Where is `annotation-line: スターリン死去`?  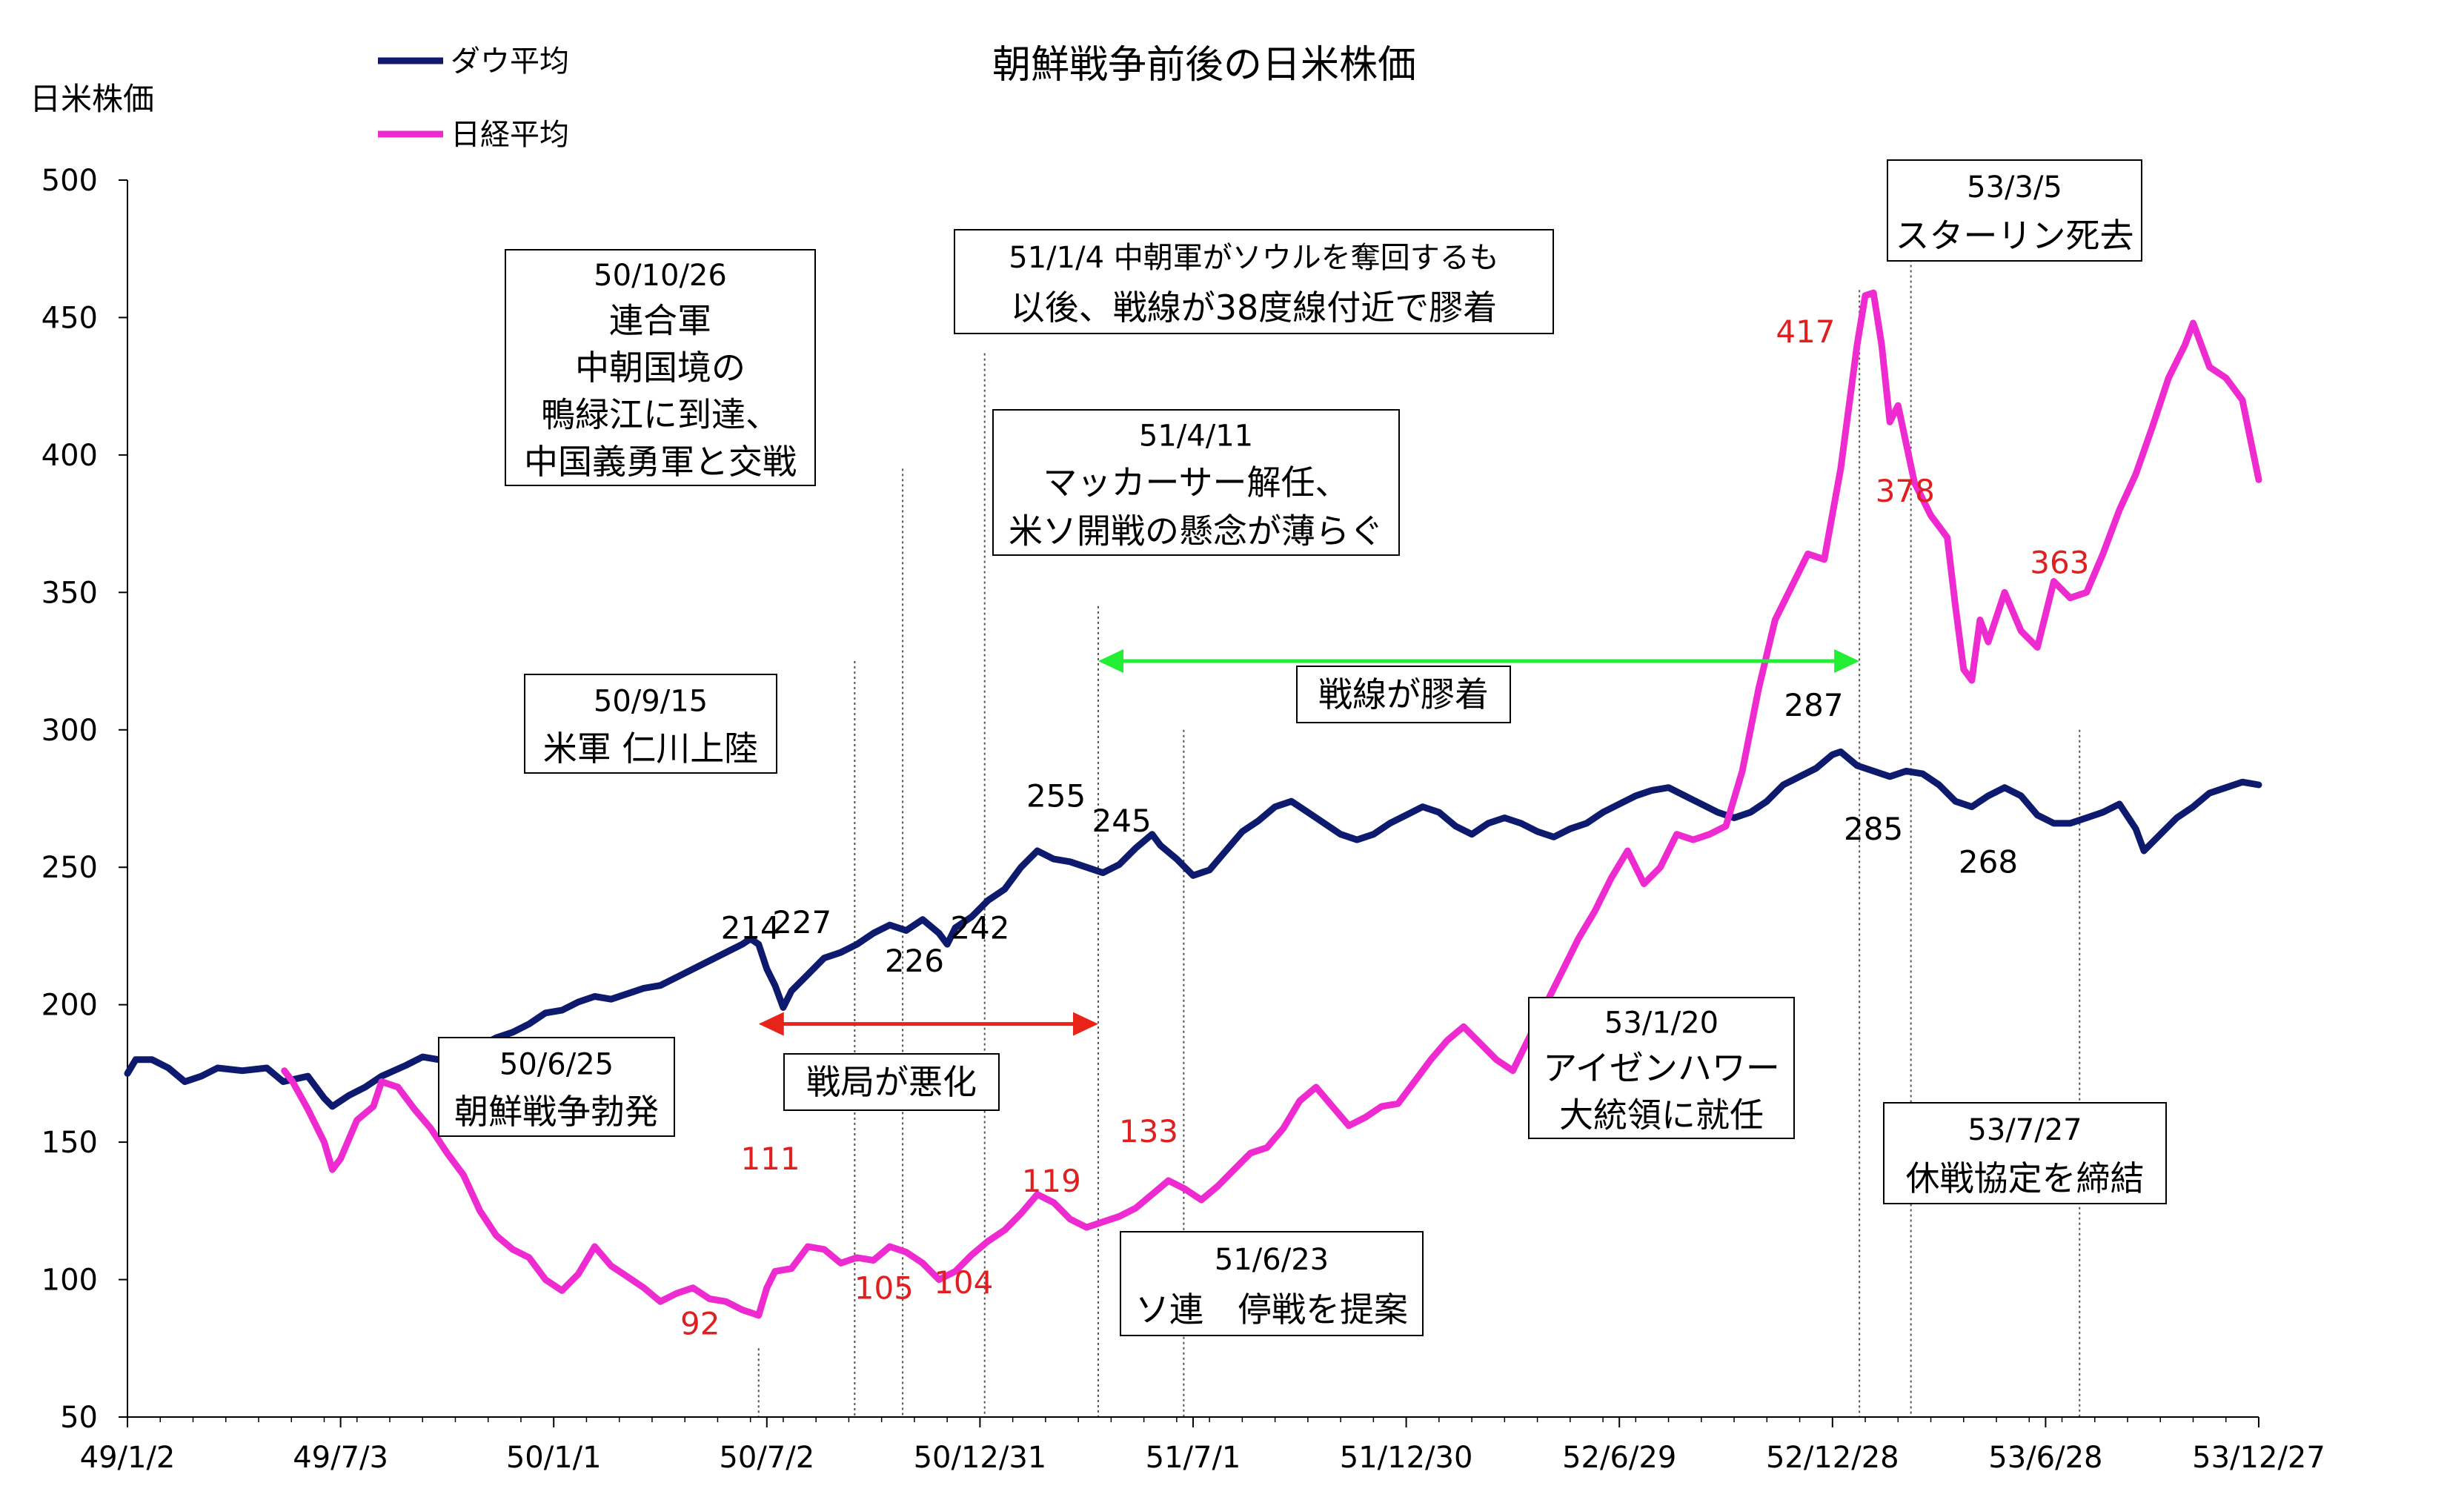 annotation-line: スターリン死去 is located at coordinates (2015, 236).